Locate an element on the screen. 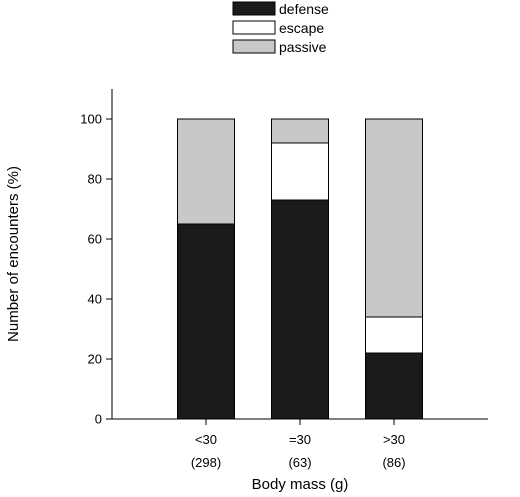  x-ticks: <30 (298) =30 (63) >30 (86) is located at coordinates (298, 444).